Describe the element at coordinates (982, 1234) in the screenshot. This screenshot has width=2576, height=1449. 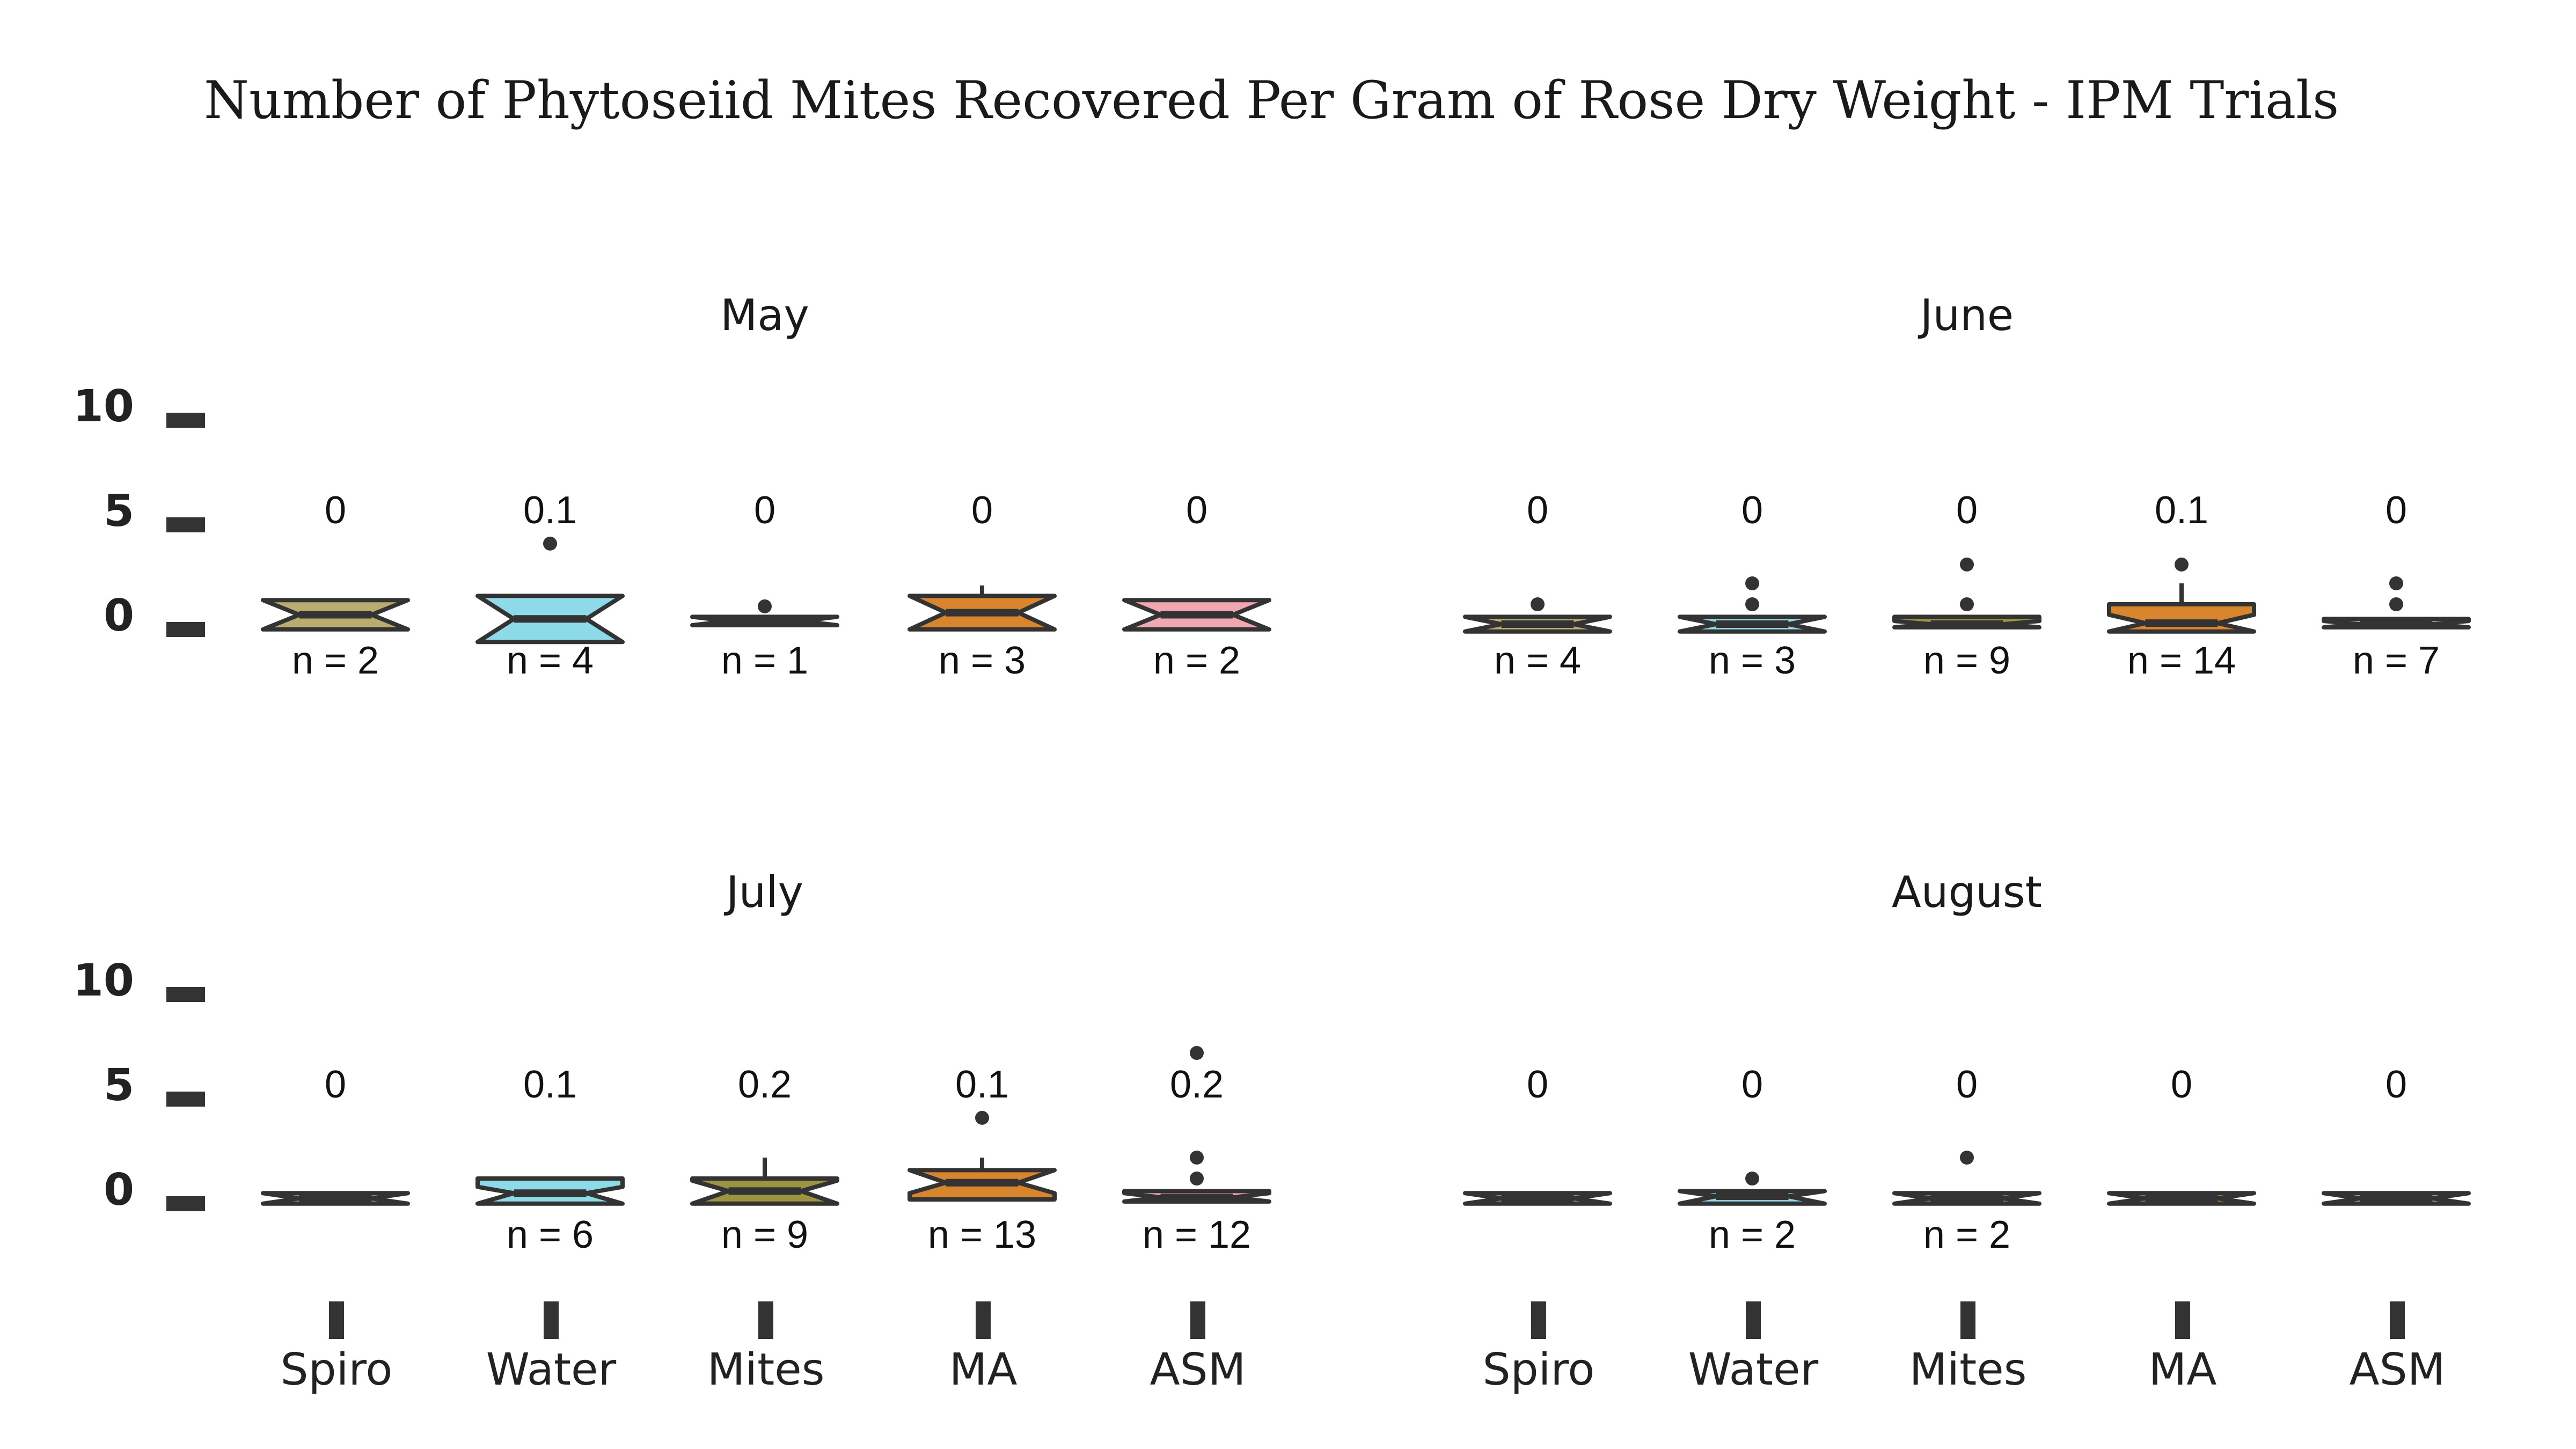
I see `n-label: n = 13` at that location.